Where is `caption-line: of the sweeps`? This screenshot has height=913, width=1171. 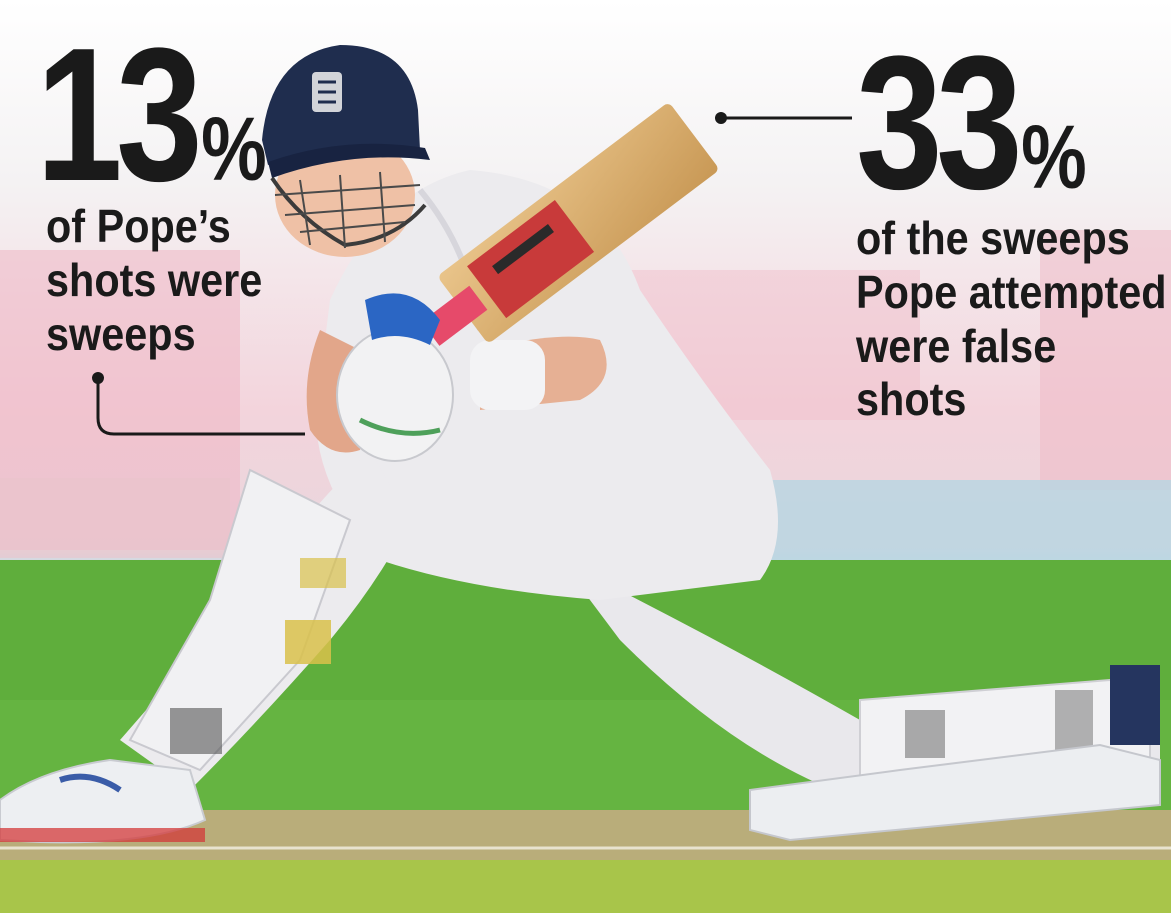
caption-line: of the sweeps is located at coordinates (993, 238).